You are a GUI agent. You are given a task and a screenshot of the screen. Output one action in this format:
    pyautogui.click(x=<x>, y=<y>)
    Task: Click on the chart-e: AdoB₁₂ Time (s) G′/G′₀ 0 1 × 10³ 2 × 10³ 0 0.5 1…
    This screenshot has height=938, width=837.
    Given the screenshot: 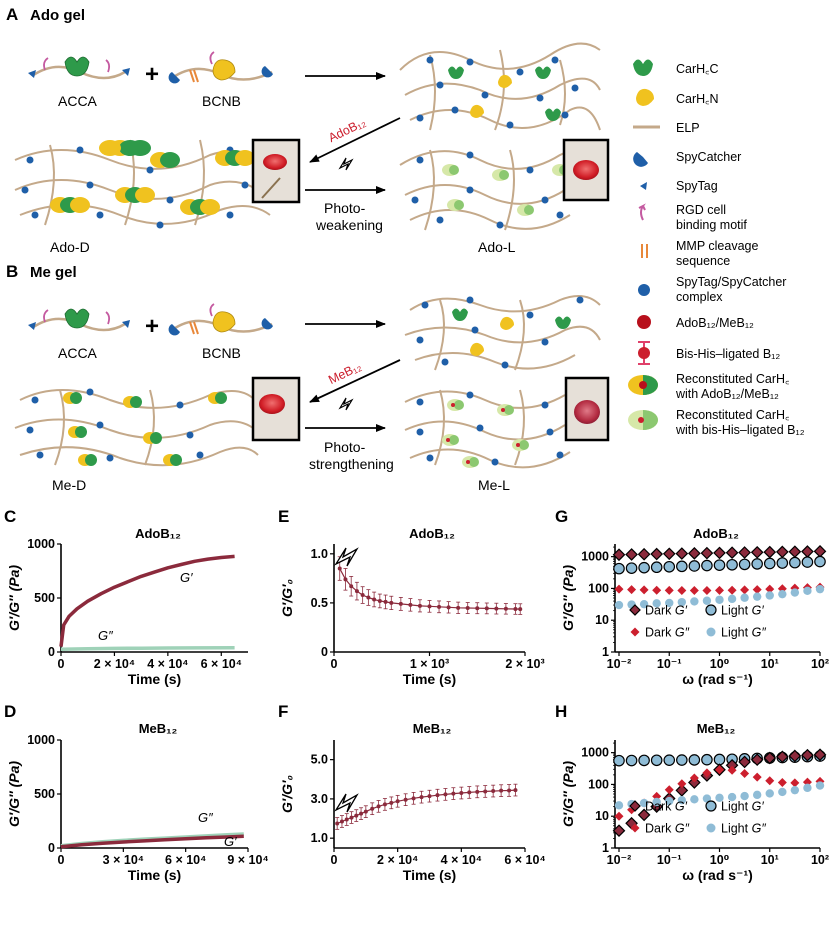 What is the action you would take?
    pyautogui.click(x=412, y=606)
    